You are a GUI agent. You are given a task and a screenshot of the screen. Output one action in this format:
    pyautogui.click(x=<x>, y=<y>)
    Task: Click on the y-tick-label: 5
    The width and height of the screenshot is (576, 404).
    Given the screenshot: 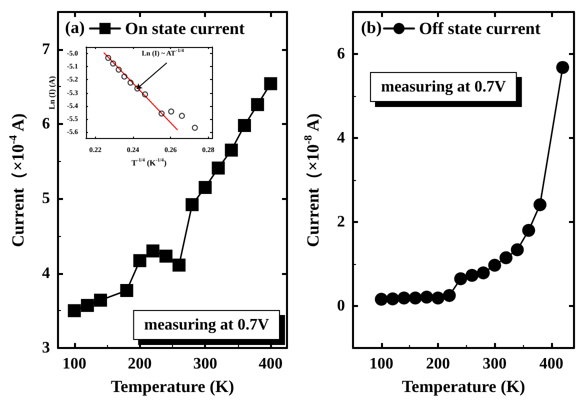 What is the action you would take?
    pyautogui.click(x=46, y=199)
    